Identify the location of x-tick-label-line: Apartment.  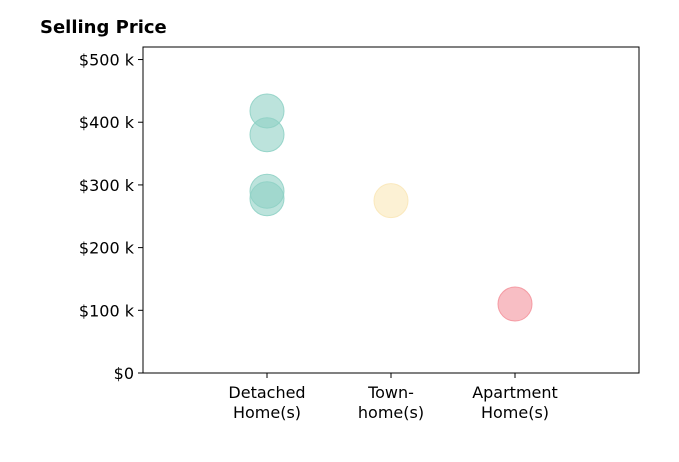
(515, 392).